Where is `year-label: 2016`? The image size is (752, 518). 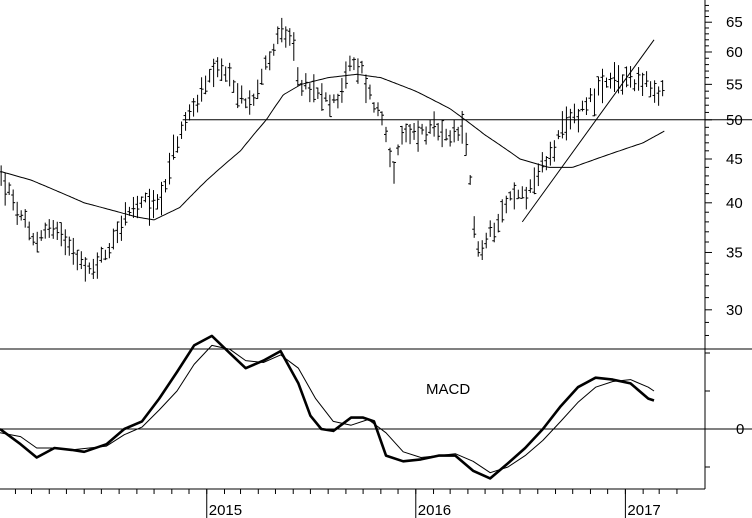
year-label: 2016 is located at coordinates (434, 510).